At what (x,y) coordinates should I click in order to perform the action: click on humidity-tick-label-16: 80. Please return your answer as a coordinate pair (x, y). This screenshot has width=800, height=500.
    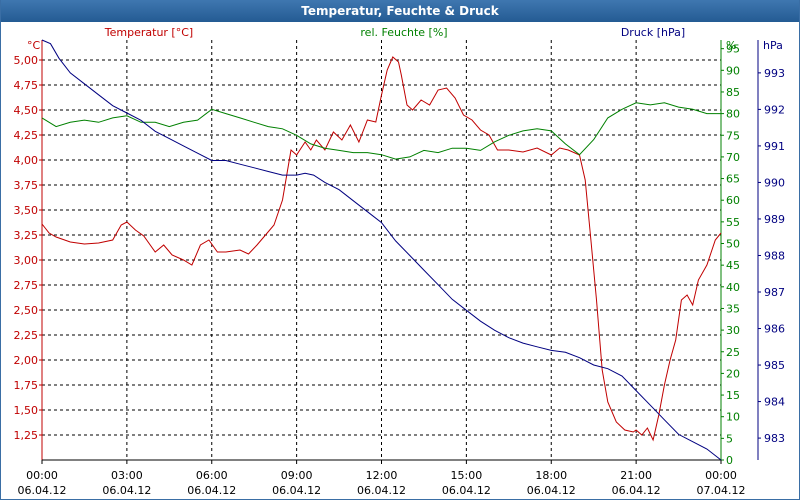
    Looking at the image, I should click on (733, 114).